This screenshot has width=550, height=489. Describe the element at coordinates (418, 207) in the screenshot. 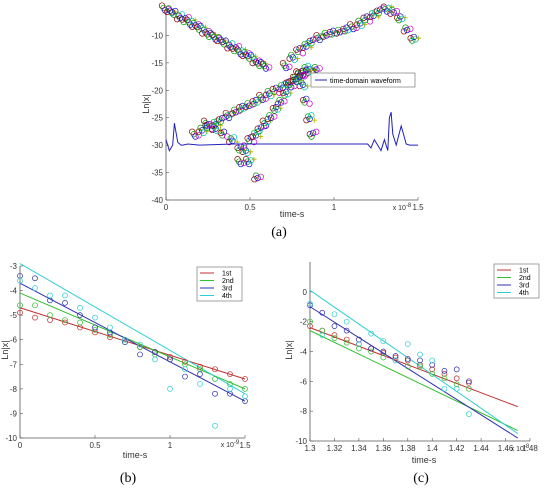

I see `x-tick-label: 1.5` at that location.